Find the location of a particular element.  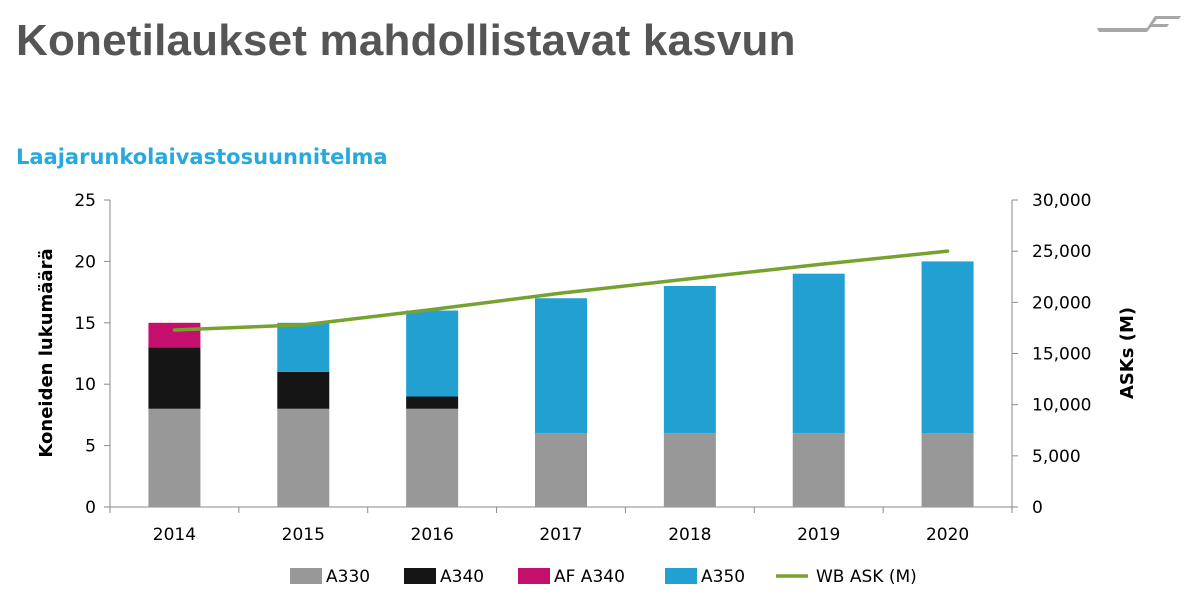

x-tick-label: 2018 is located at coordinates (689, 535).